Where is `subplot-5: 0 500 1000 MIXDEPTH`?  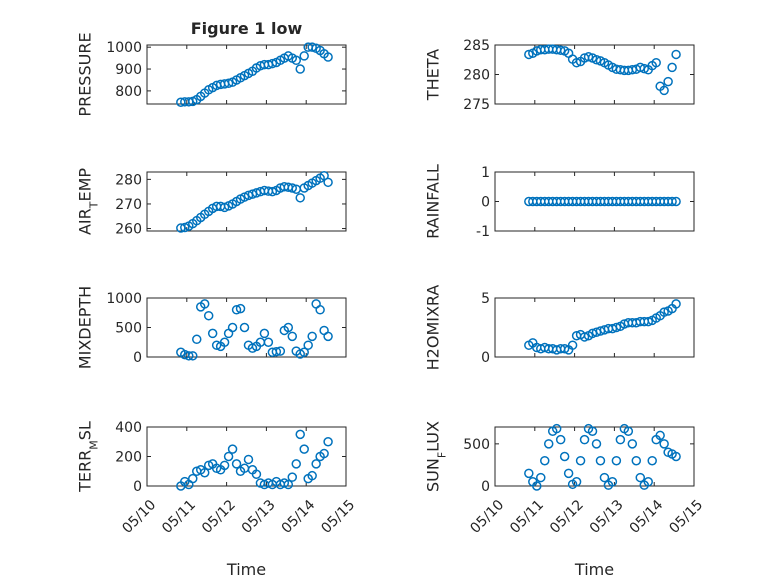 subplot-5: 0 500 1000 MIXDEPTH is located at coordinates (211, 327).